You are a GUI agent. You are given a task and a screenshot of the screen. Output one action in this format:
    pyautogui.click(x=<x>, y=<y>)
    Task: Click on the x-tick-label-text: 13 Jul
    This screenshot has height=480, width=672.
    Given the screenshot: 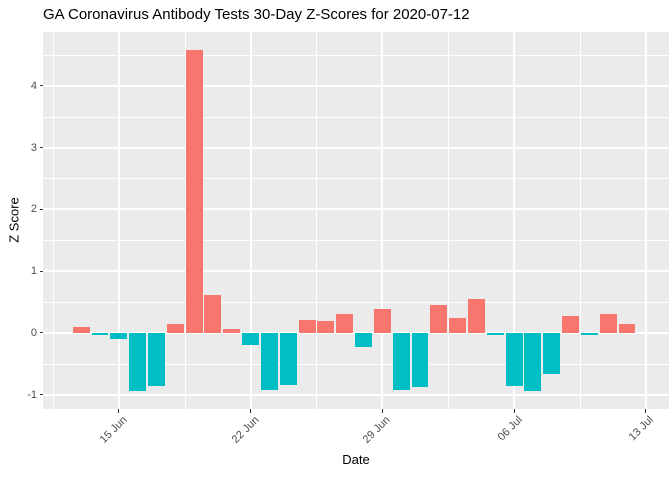 What is the action you would take?
    pyautogui.click(x=642, y=429)
    